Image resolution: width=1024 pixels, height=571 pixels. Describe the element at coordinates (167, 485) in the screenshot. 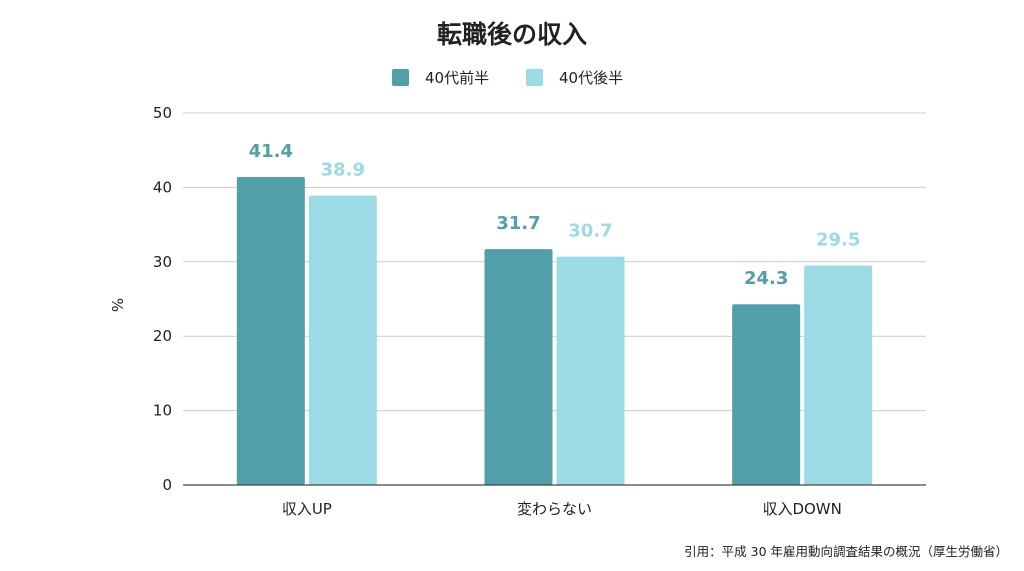

I see `y-tick-label: 0` at that location.